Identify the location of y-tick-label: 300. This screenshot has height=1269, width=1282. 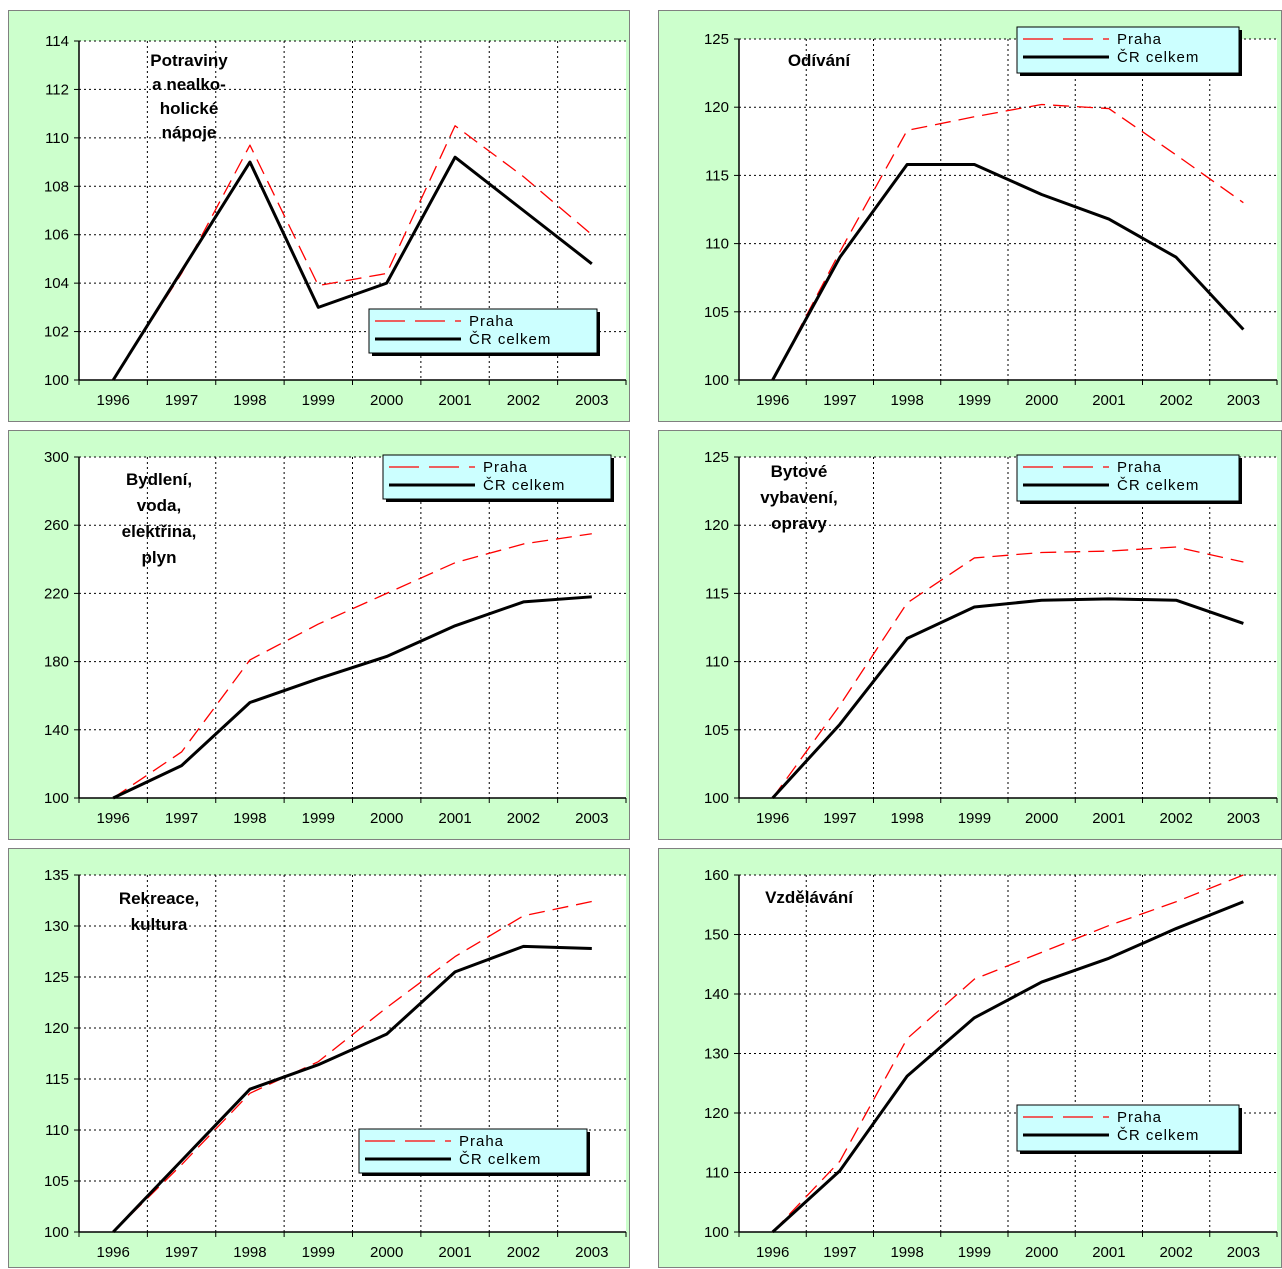
(56, 457).